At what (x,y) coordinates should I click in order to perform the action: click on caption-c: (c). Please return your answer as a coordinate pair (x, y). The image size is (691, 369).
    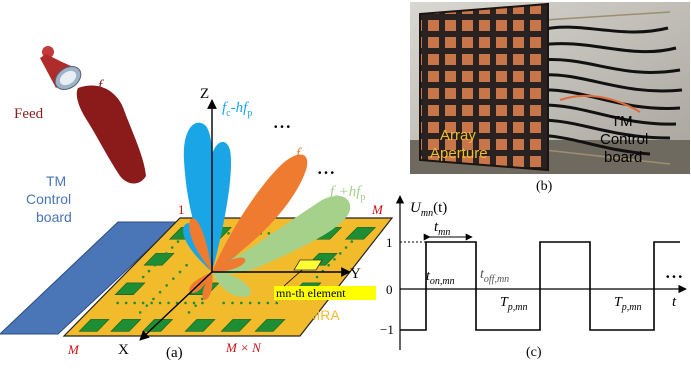
    Looking at the image, I should click on (534, 352).